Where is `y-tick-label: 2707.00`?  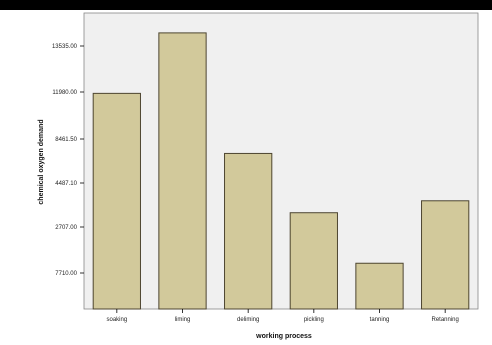
y-tick-label: 2707.00 is located at coordinates (66, 228).